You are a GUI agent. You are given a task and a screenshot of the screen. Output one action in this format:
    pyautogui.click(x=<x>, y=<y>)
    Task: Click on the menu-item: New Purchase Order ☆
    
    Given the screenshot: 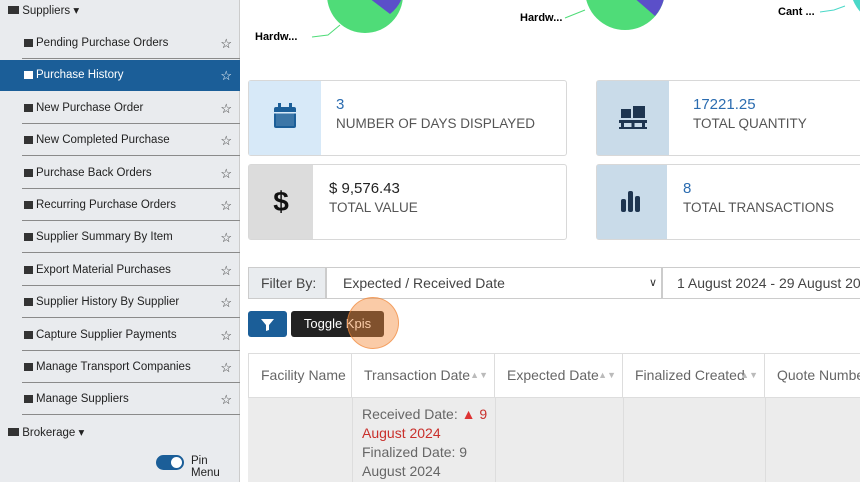 What is the action you would take?
    pyautogui.click(x=131, y=108)
    